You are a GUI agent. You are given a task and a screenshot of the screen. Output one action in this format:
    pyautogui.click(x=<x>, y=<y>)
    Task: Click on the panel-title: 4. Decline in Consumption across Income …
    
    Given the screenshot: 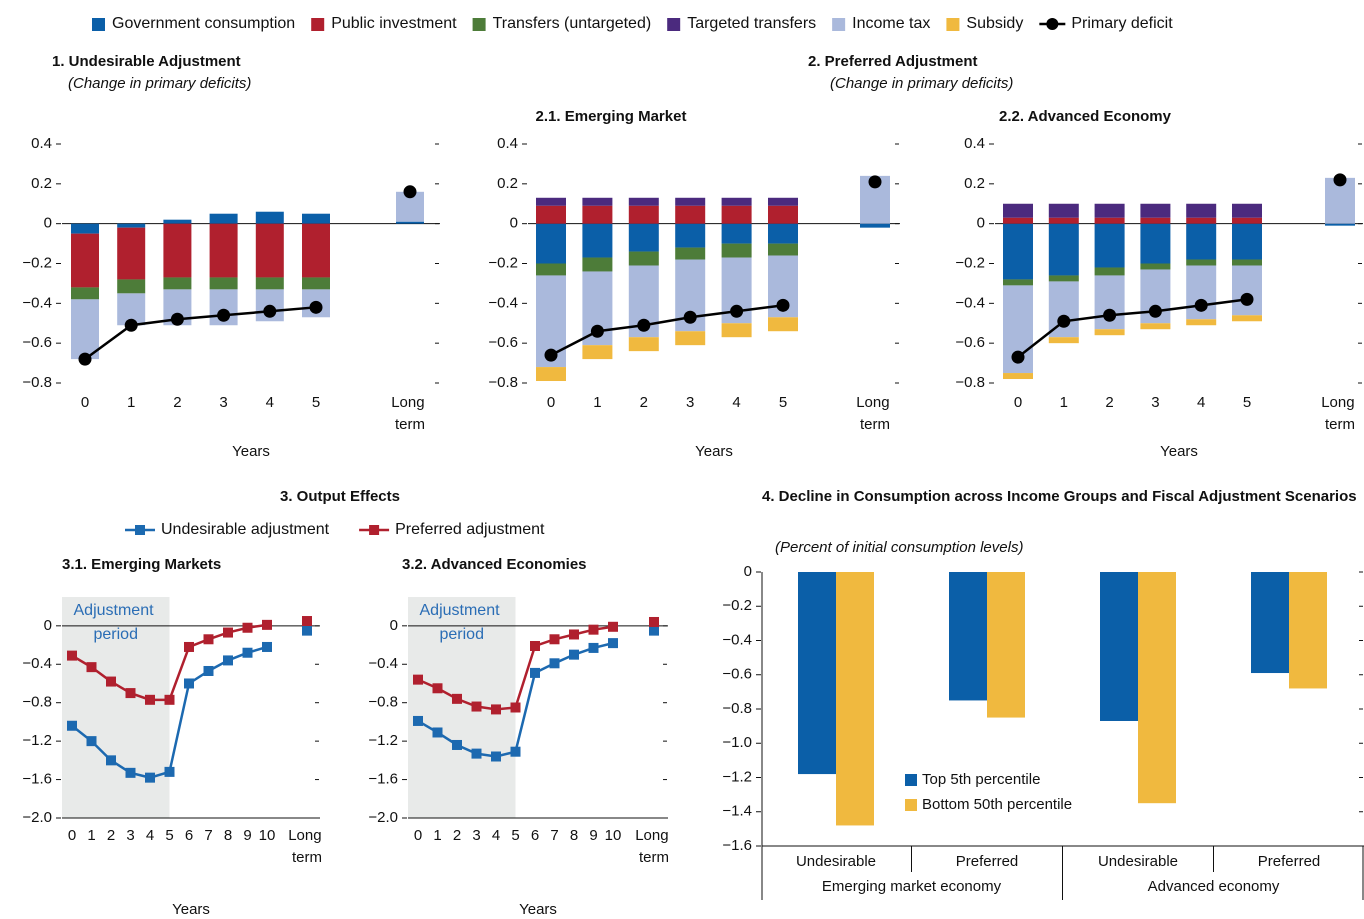 What is the action you would take?
    pyautogui.click(x=1059, y=496)
    